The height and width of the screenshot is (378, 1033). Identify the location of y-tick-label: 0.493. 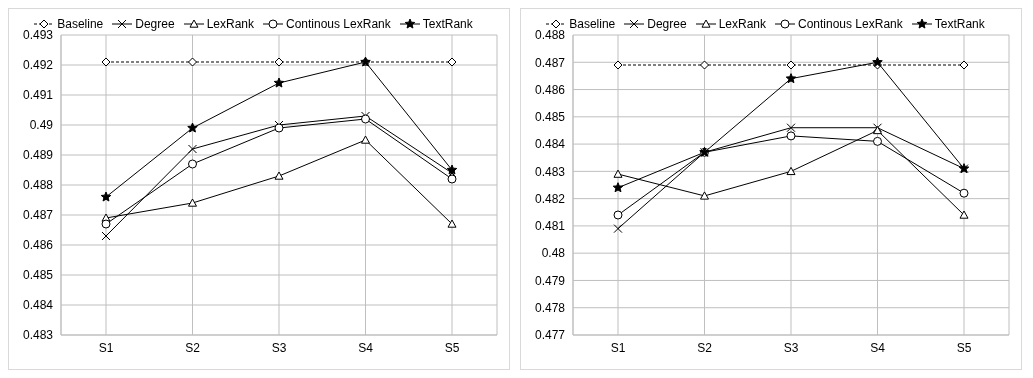
(38, 35).